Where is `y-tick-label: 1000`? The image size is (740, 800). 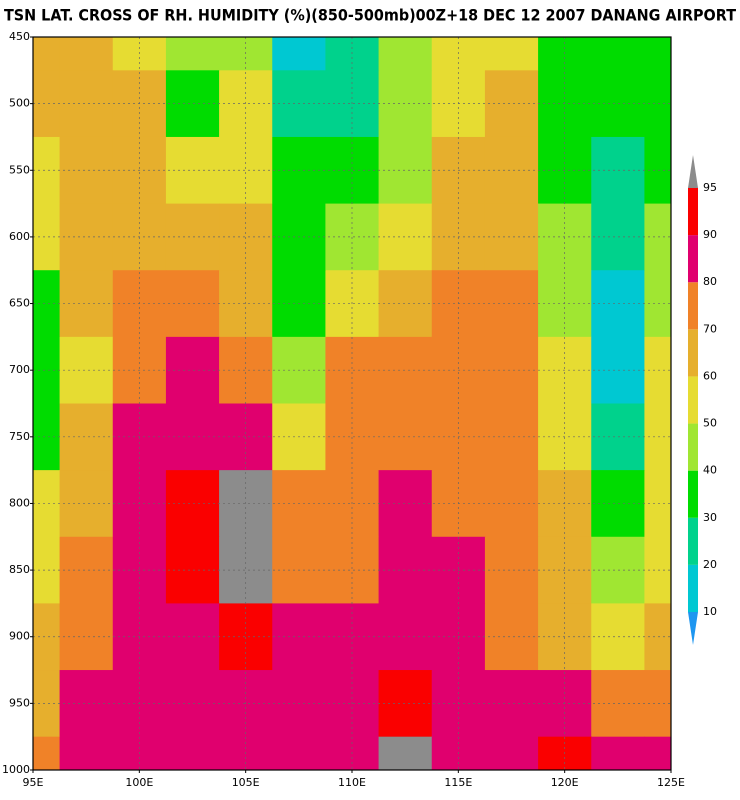 y-tick-label: 1000 is located at coordinates (16, 769).